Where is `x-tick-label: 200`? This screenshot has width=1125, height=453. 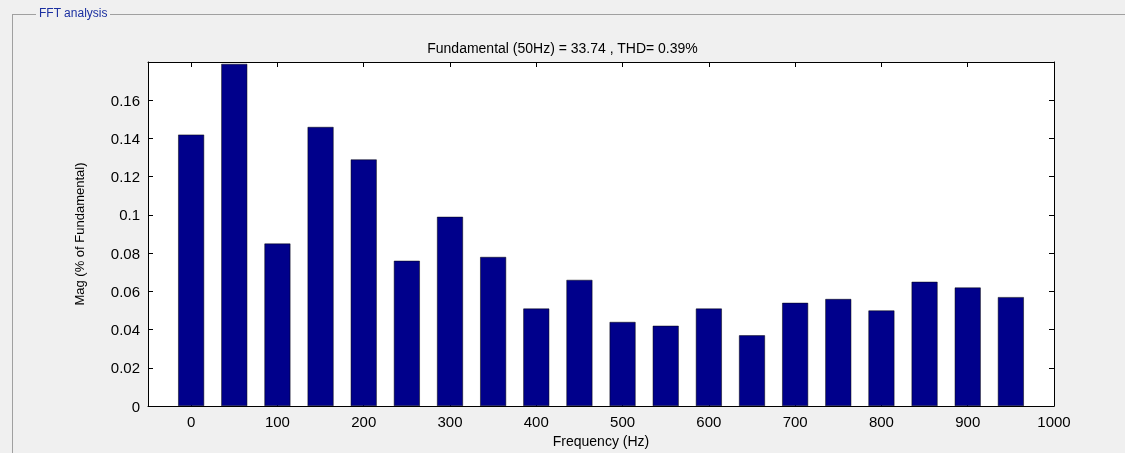 x-tick-label: 200 is located at coordinates (364, 422).